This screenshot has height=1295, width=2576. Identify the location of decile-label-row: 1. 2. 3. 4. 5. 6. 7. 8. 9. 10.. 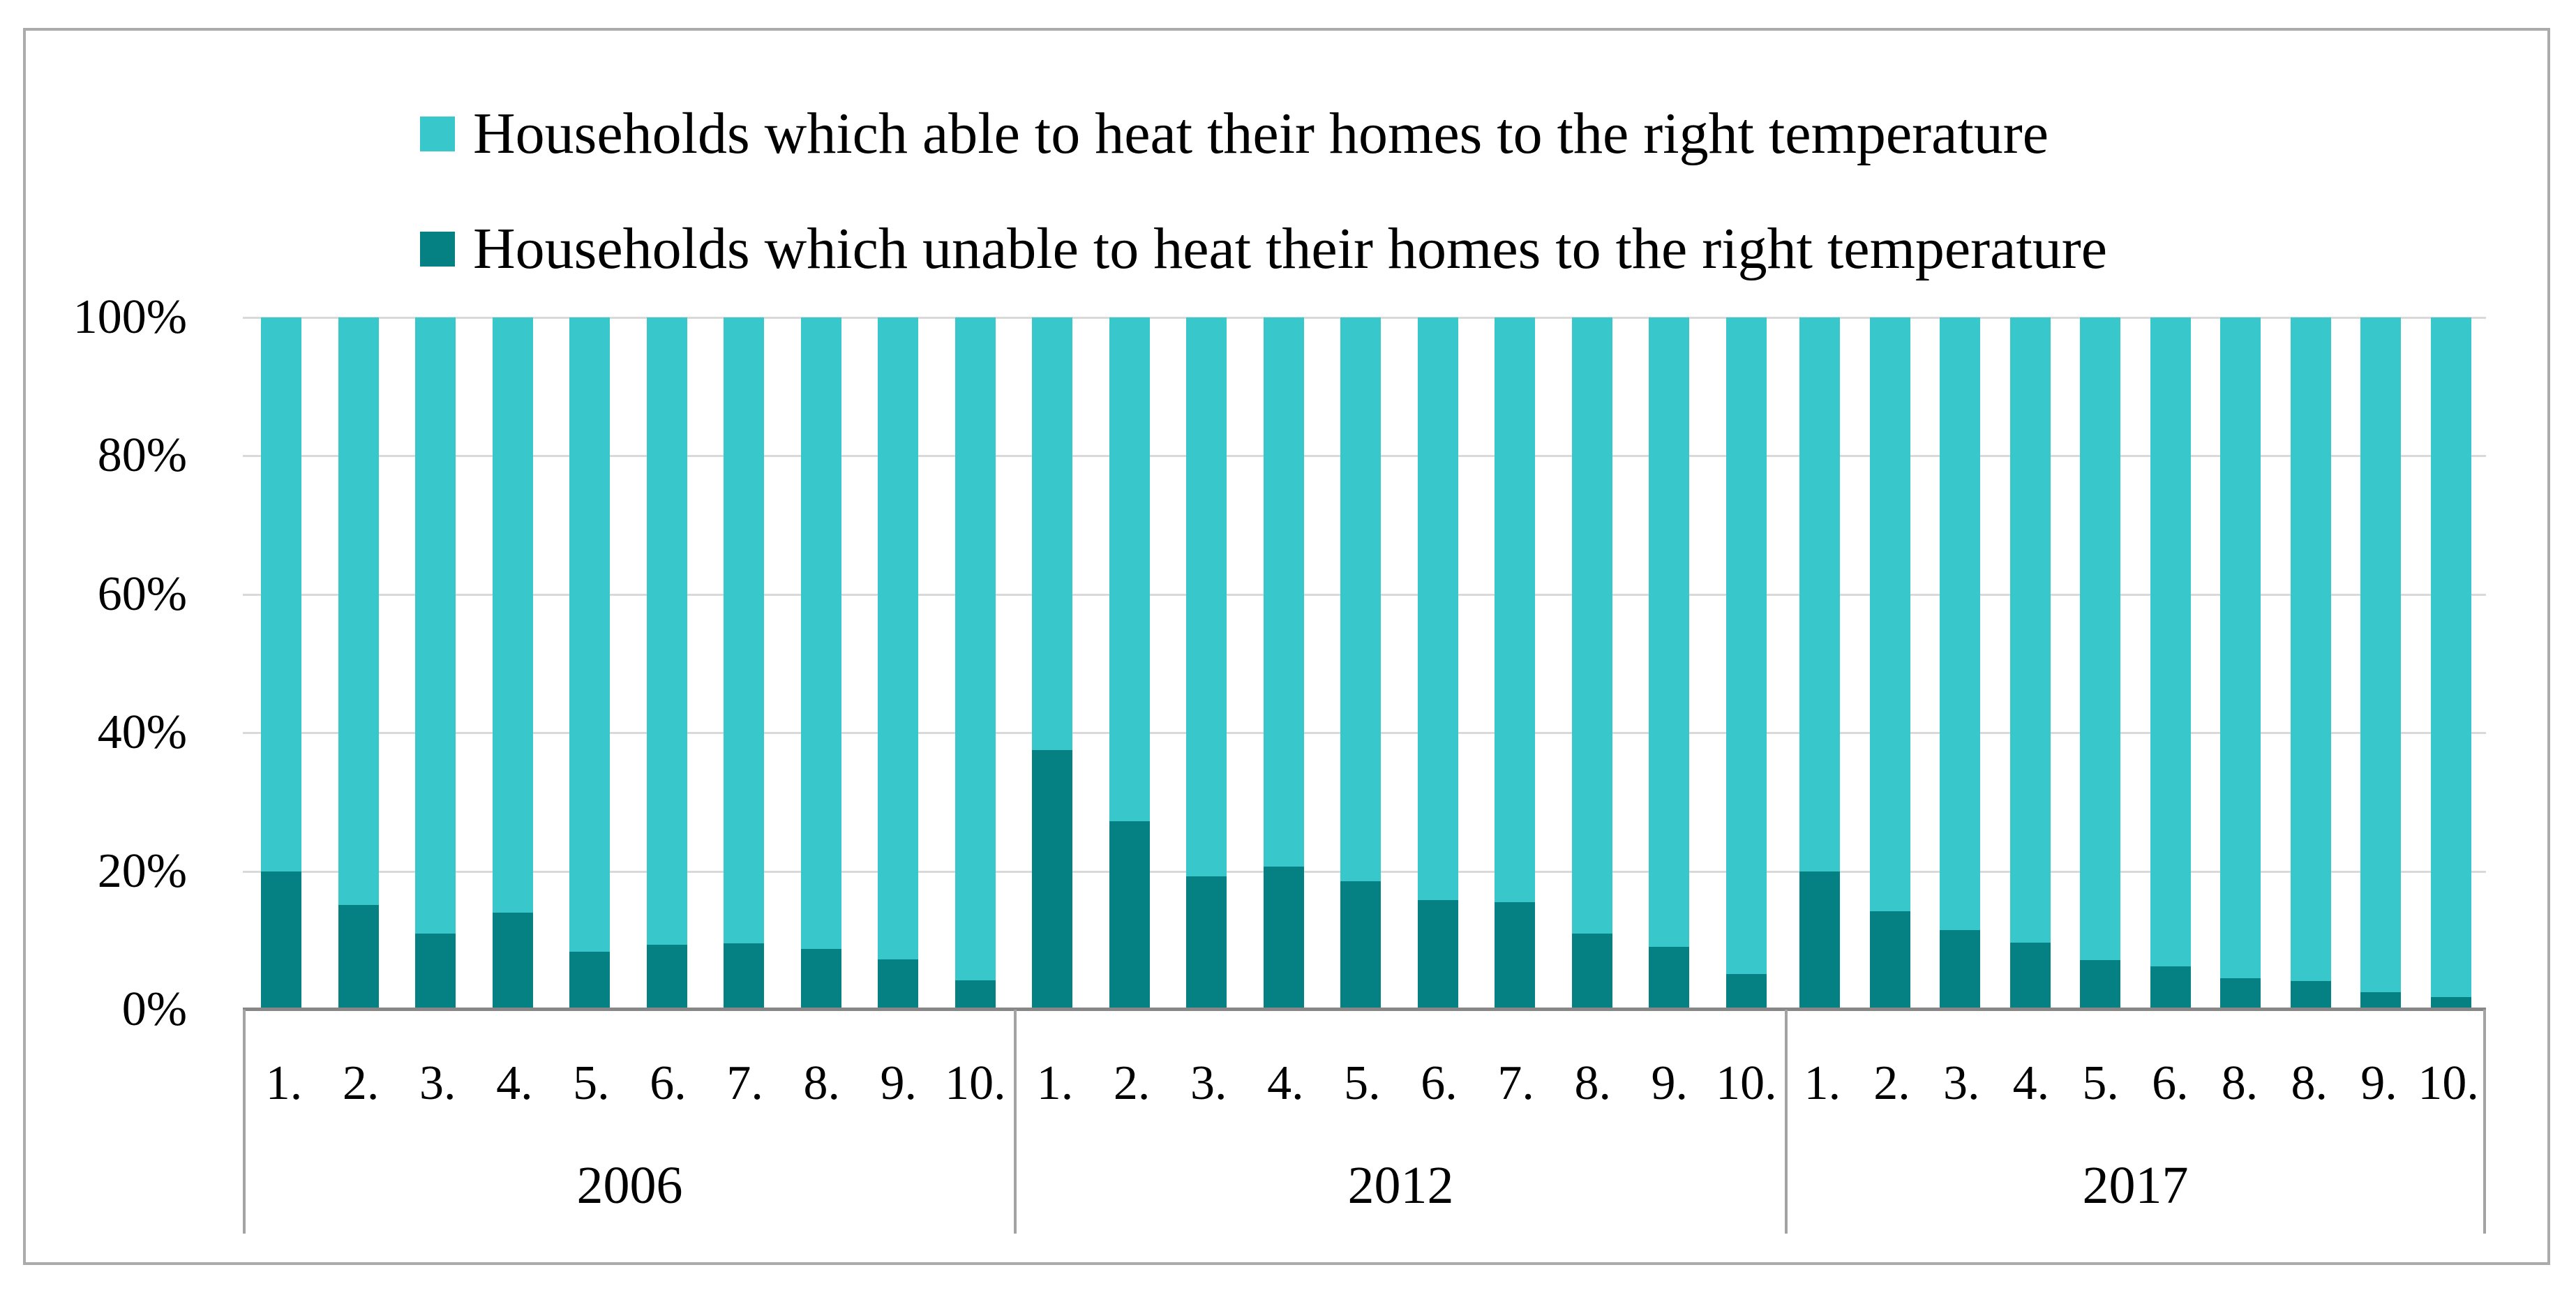
(1401, 1084).